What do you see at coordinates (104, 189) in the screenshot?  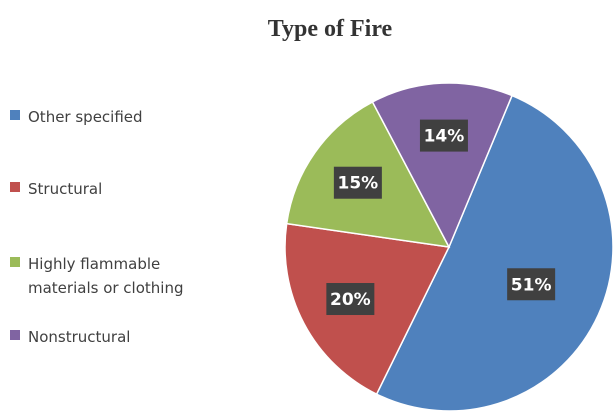 I see `legend-item: Structural` at bounding box center [104, 189].